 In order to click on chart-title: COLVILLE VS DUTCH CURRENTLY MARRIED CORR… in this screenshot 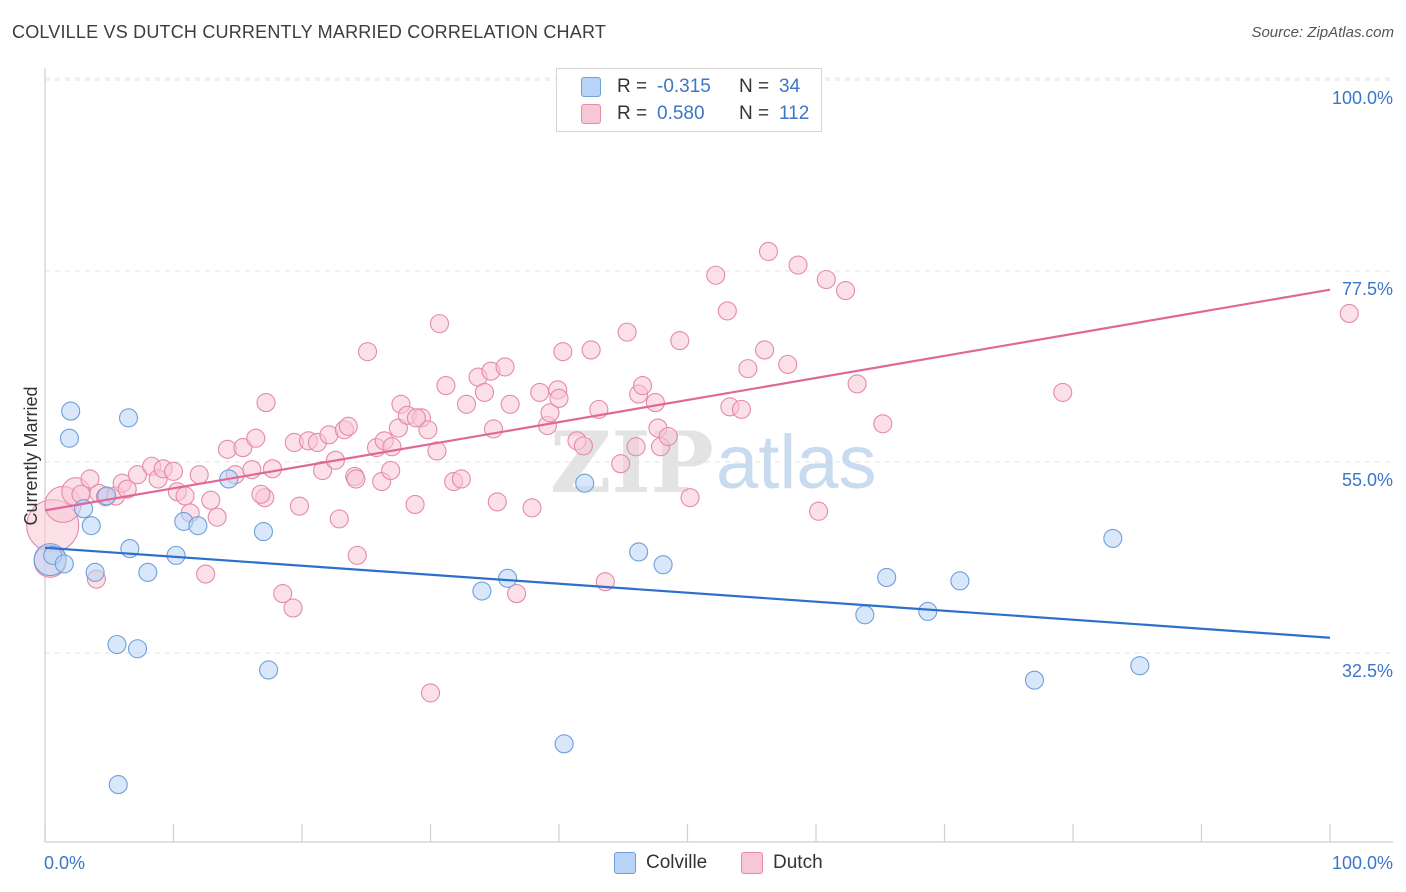, I will do `click(309, 32)`.